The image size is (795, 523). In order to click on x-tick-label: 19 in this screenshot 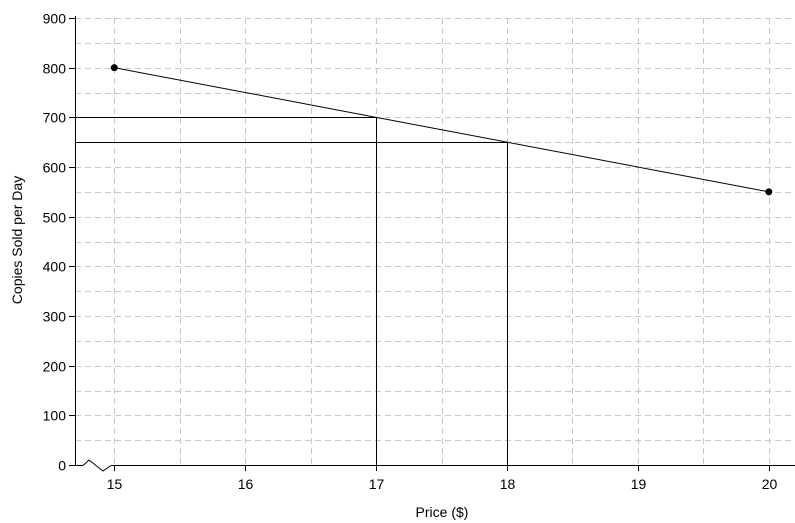, I will do `click(639, 484)`.